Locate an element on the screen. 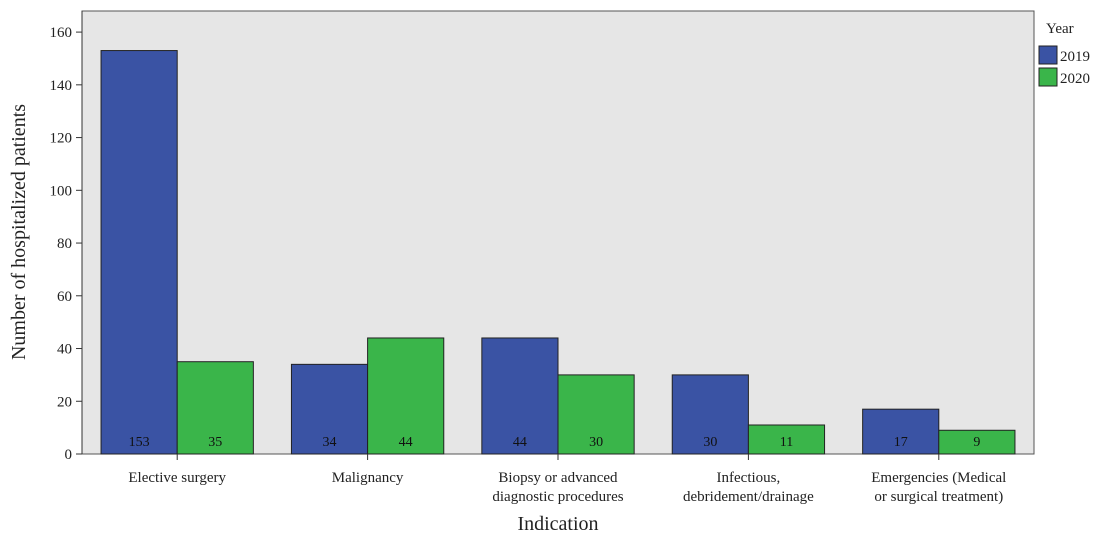 Image resolution: width=1102 pixels, height=539 pixels. x-category-label: Biopsy or advanced diagnostic procedures is located at coordinates (557, 487).